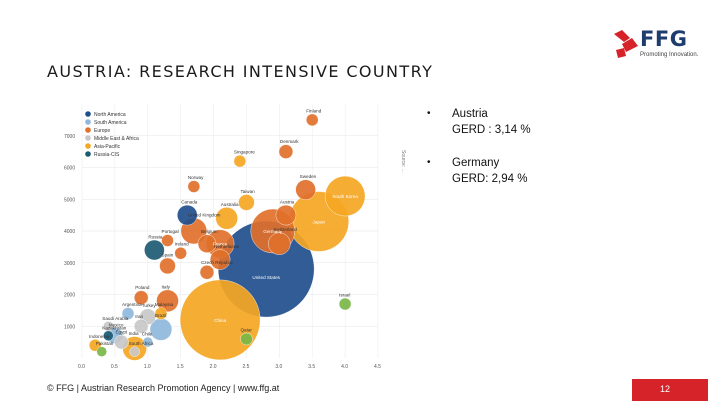 This screenshot has height=405, width=720. Describe the element at coordinates (196, 177) in the screenshot. I see `bubble-label: Norway` at that location.